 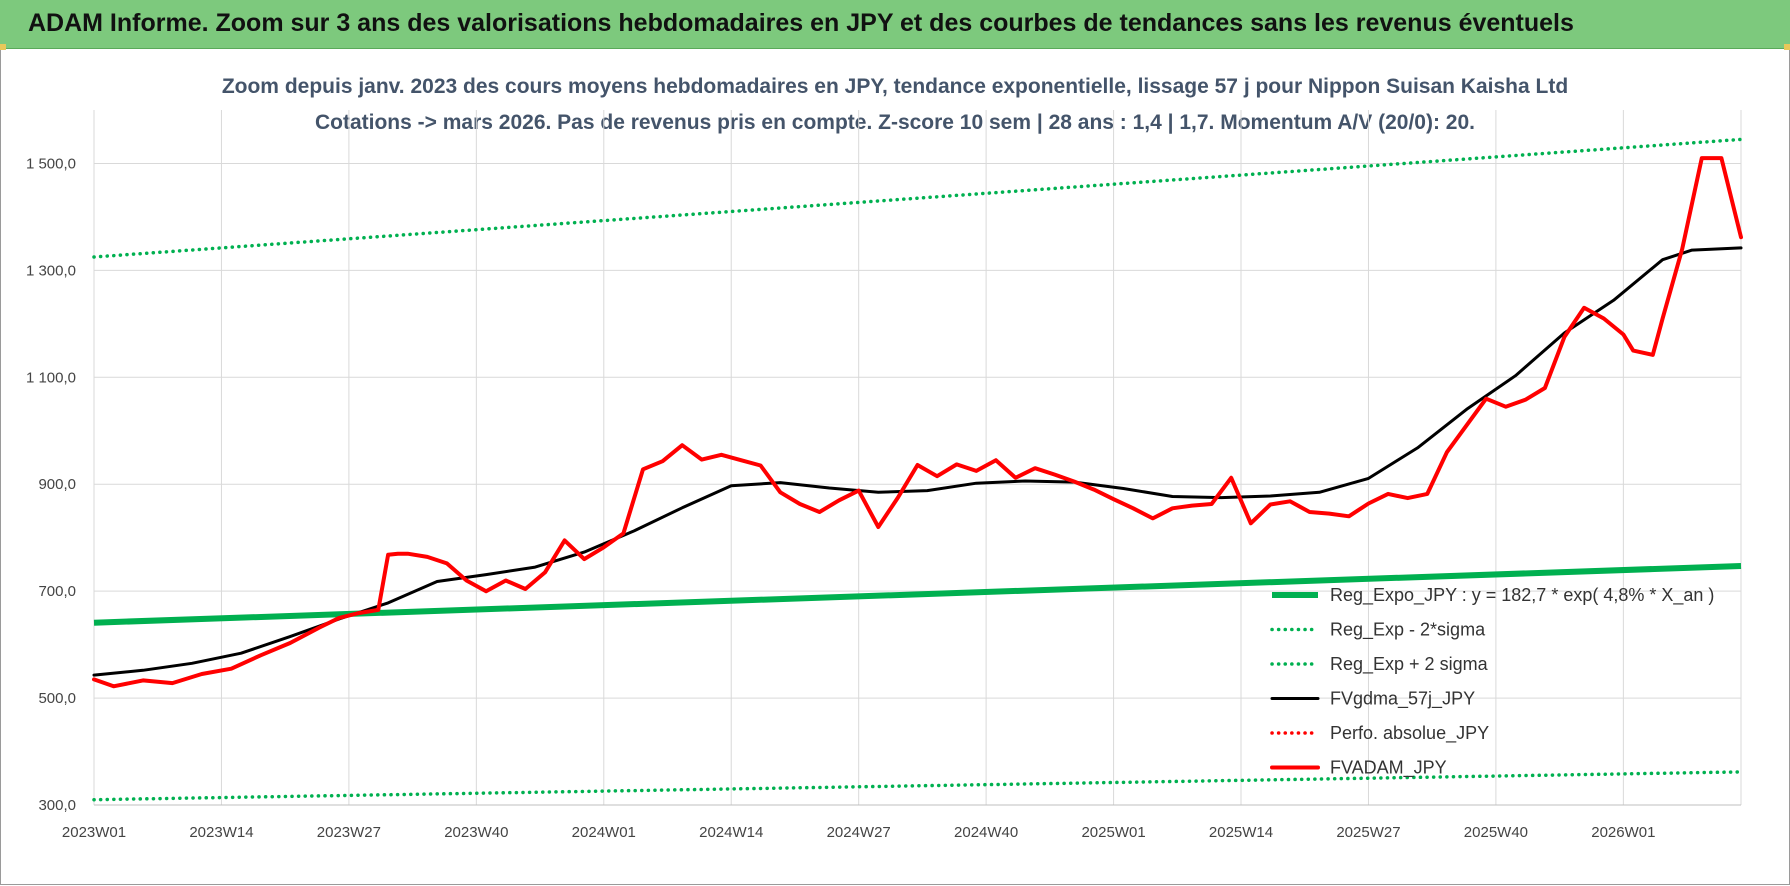 What do you see at coordinates (51, 163) in the screenshot?
I see `y-tick-label: 1 500,0` at bounding box center [51, 163].